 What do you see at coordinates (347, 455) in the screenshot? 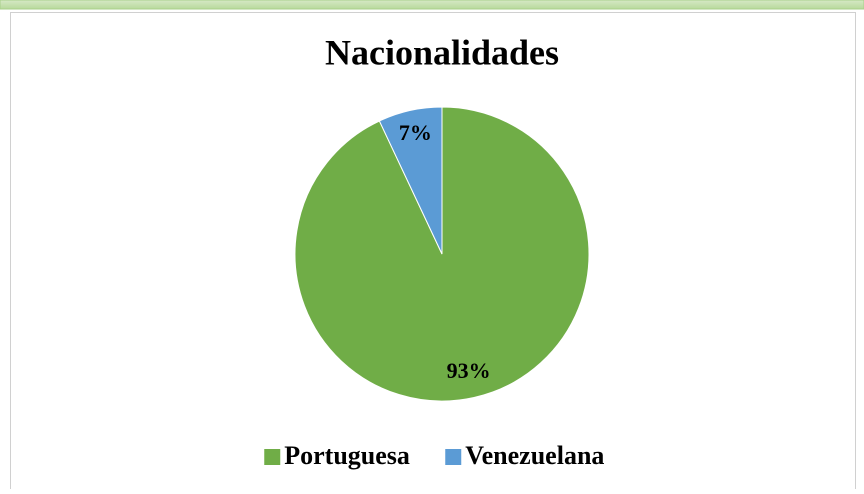
I see `legend-label: Portuguesa` at bounding box center [347, 455].